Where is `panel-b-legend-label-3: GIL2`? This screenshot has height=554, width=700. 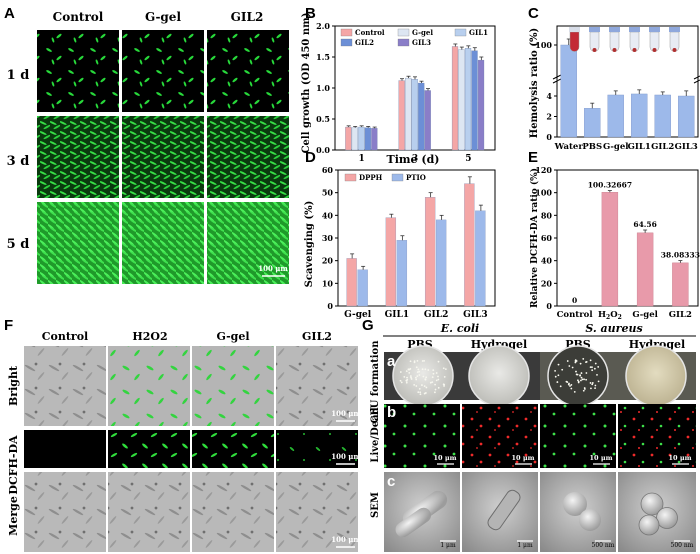 panel-b-legend-label-3: GIL2 is located at coordinates (364, 42).